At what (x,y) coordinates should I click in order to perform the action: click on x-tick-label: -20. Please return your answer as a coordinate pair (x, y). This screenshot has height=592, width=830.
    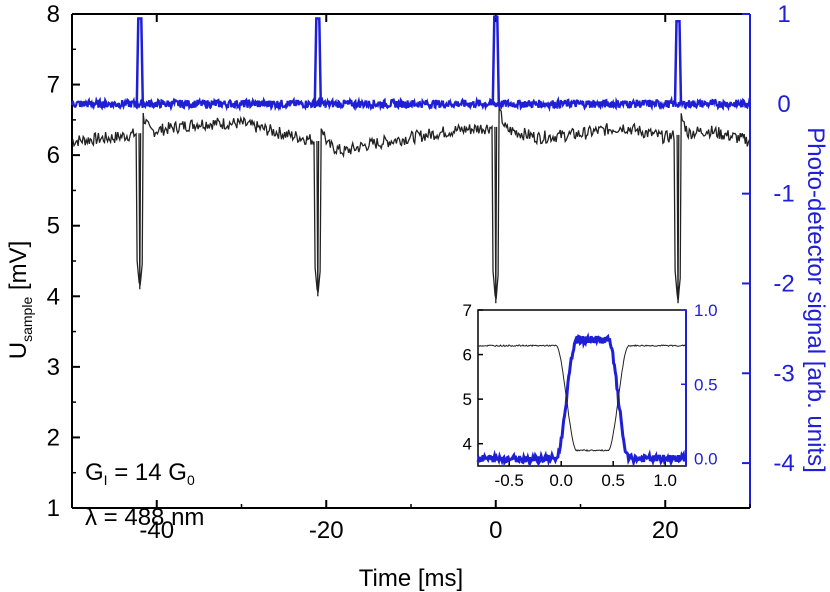
    Looking at the image, I should click on (326, 530).